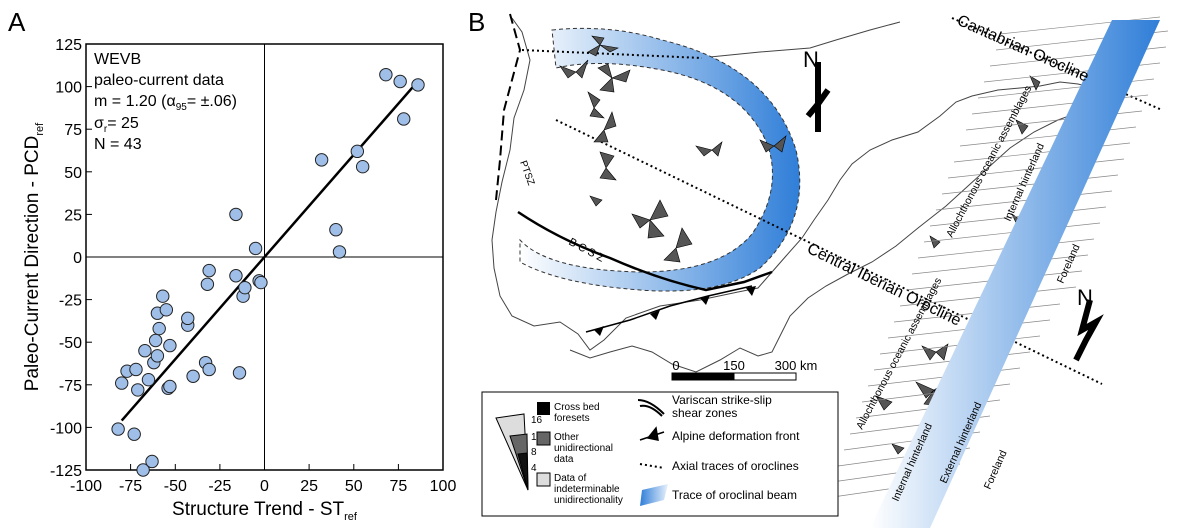  Describe the element at coordinates (508, 107) in the screenshot. I see `shear-zone-ptsz` at that location.